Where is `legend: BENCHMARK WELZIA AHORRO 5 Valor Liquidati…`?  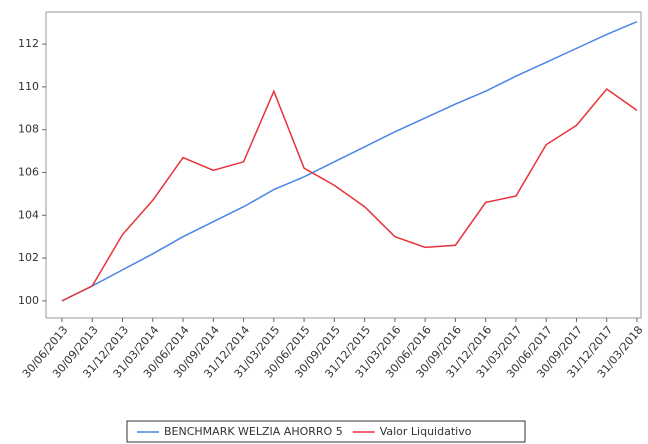
legend: BENCHMARK WELZIA AHORRO 5 Valor Liquidati… is located at coordinates (304, 431).